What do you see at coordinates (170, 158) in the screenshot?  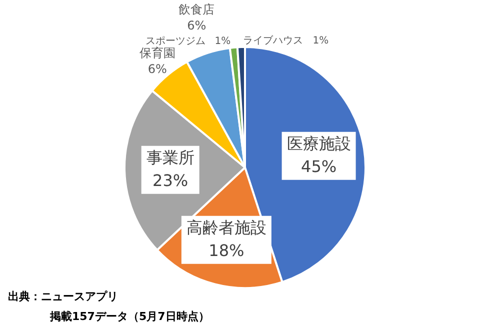 I see `slice-label: 事業所` at bounding box center [170, 158].